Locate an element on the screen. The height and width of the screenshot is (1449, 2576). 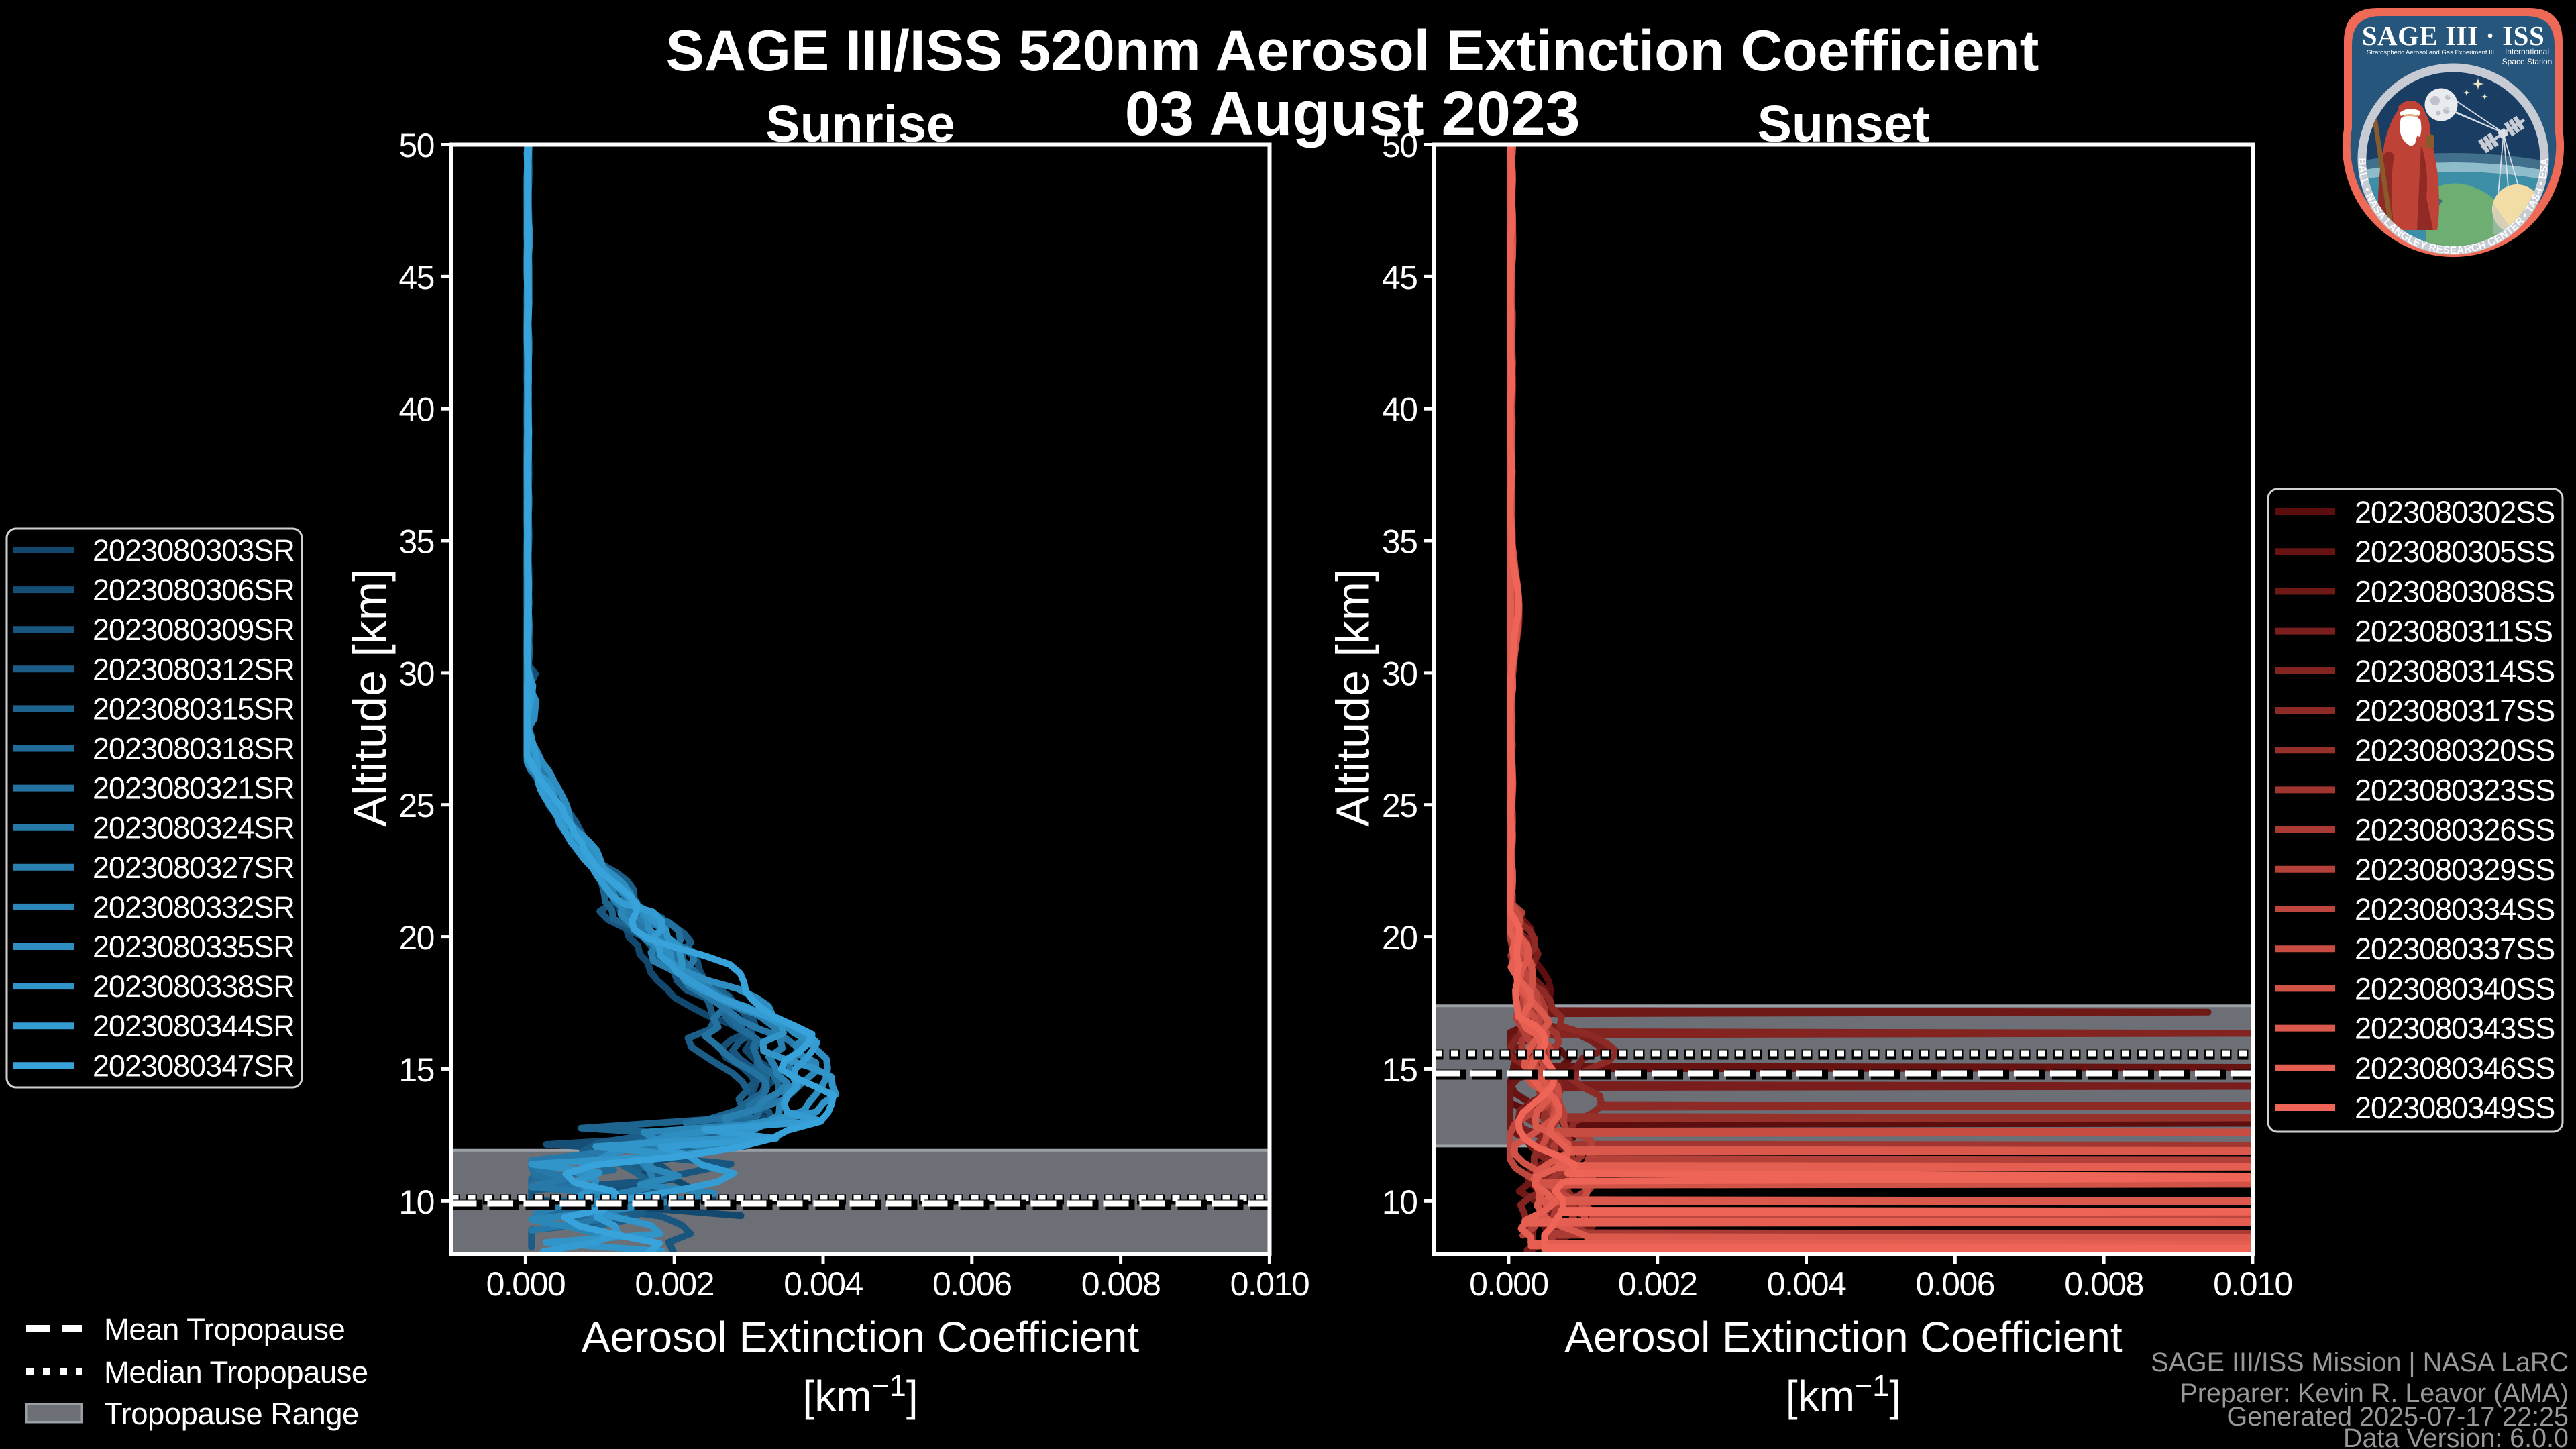
svg-text: 2023080335SR is located at coordinates (193, 947).